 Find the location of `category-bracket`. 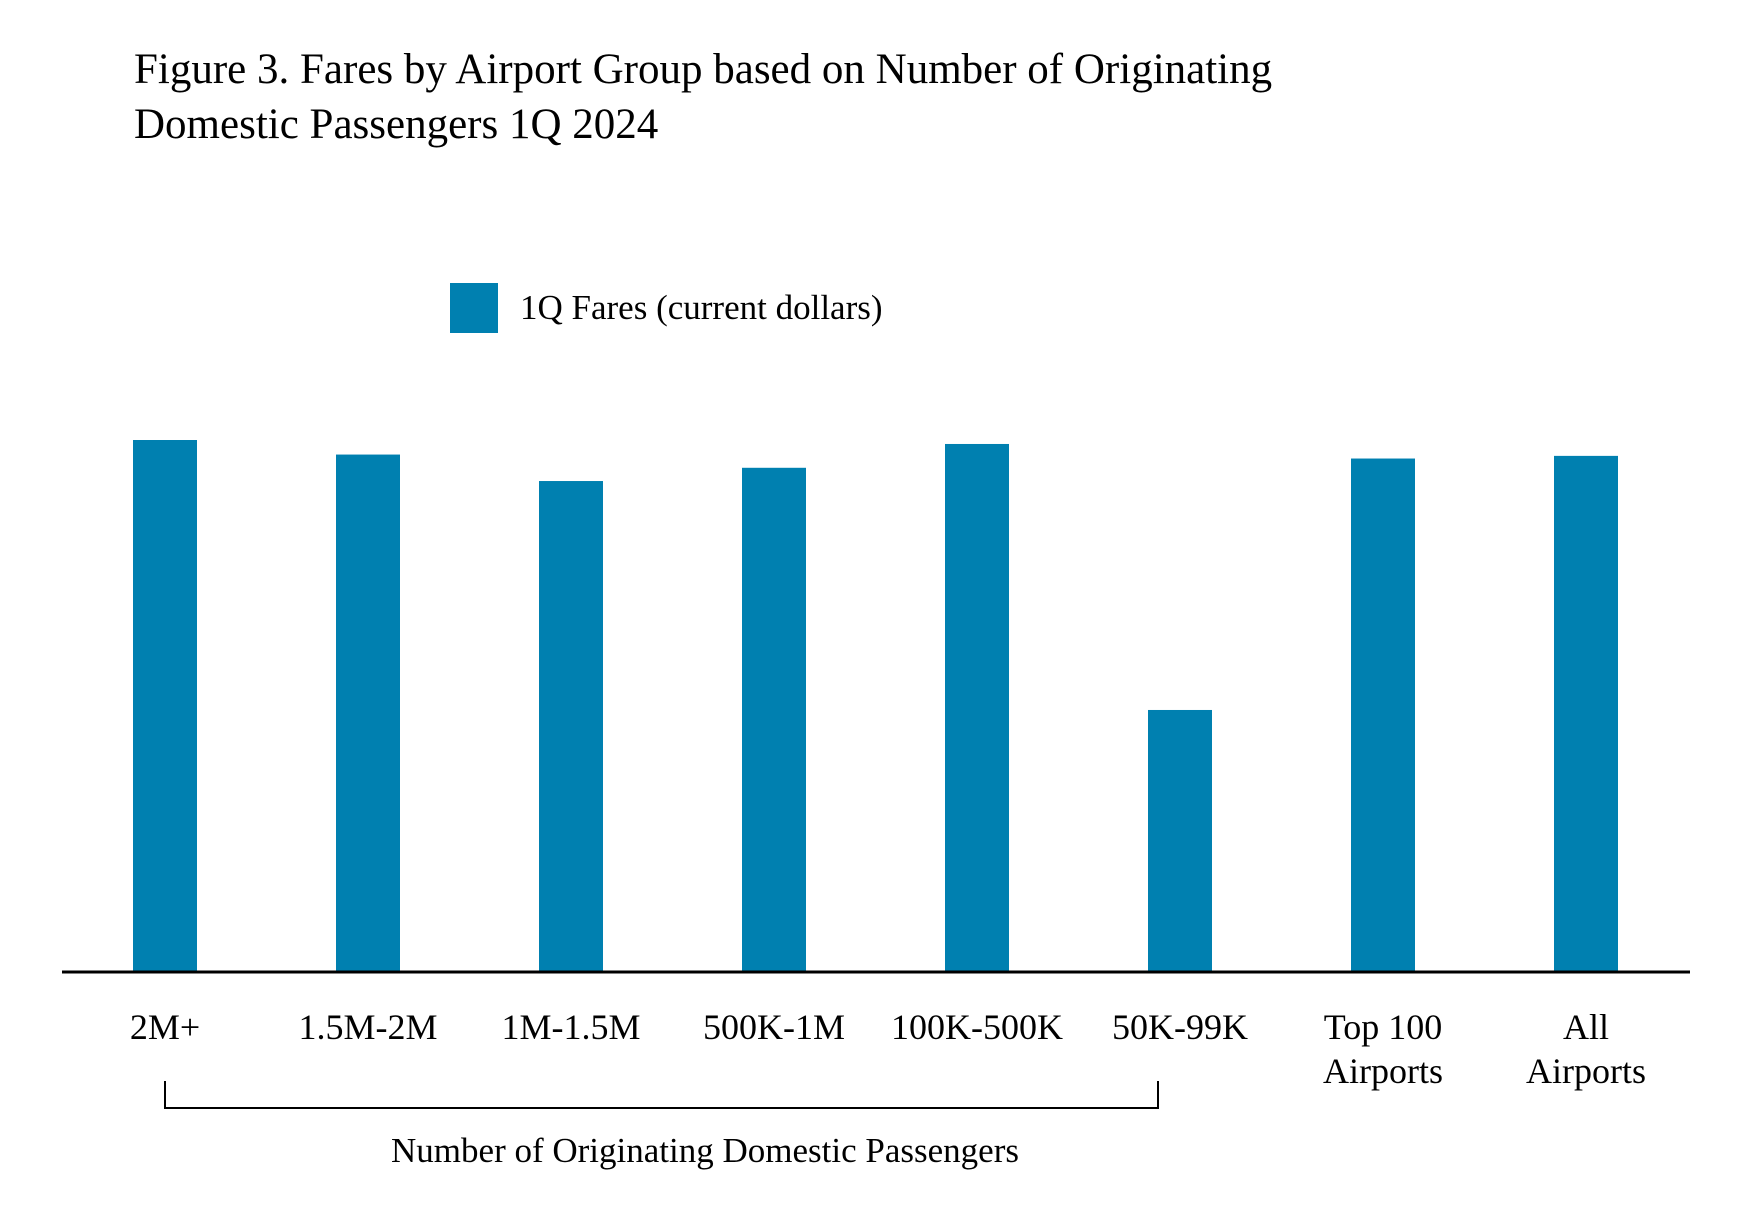

category-bracket is located at coordinates (661, 1095).